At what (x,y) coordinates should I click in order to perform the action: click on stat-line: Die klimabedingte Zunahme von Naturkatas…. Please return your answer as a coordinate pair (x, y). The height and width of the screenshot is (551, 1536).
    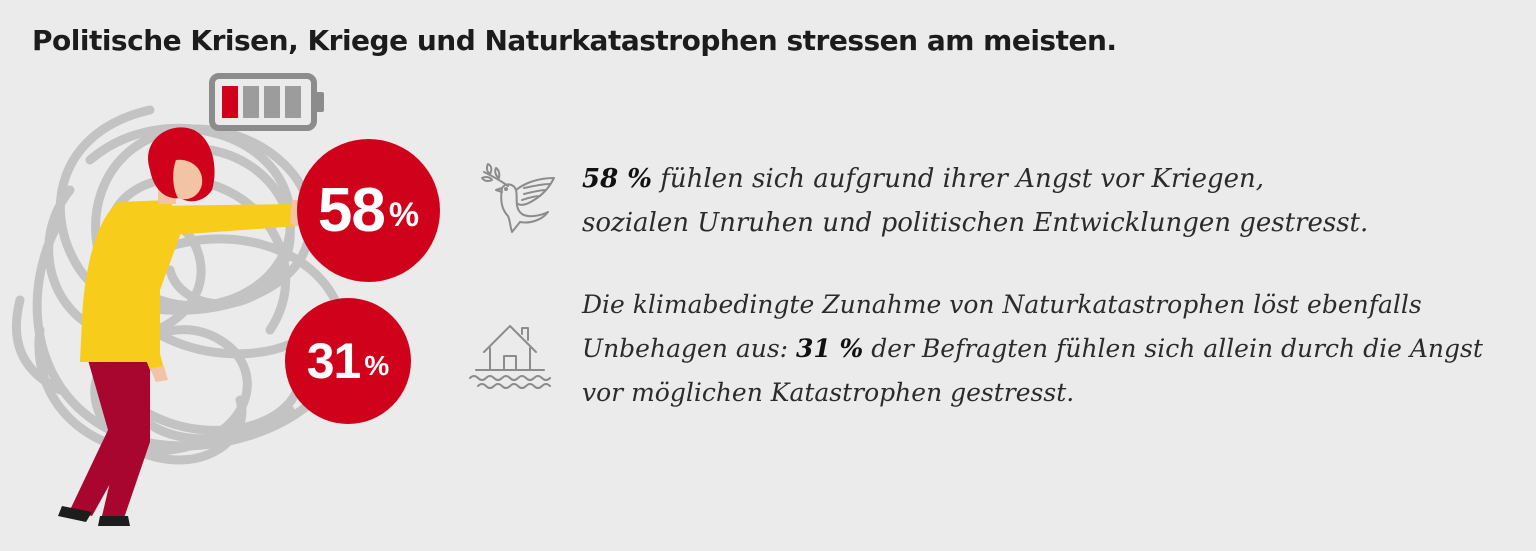
    Looking at the image, I should click on (1032, 305).